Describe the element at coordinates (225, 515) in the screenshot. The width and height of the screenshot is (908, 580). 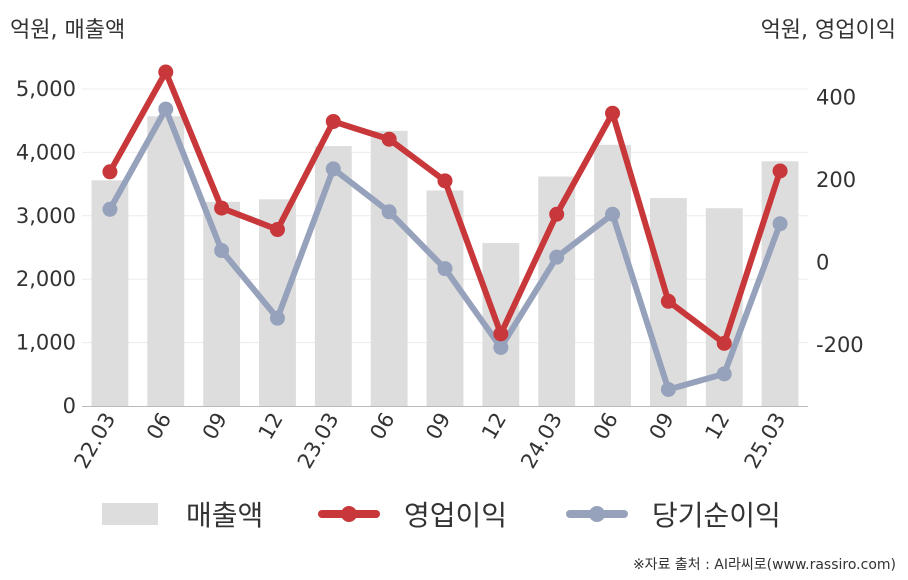
I see `legend-label-sales: 매출액` at that location.